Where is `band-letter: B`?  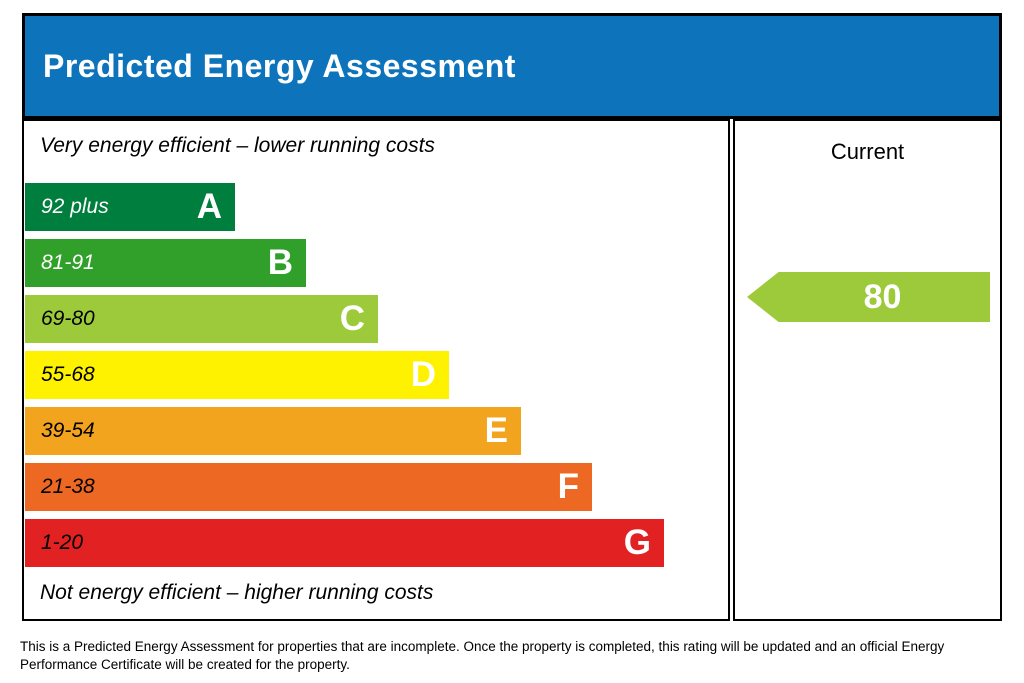 band-letter: B is located at coordinates (280, 262).